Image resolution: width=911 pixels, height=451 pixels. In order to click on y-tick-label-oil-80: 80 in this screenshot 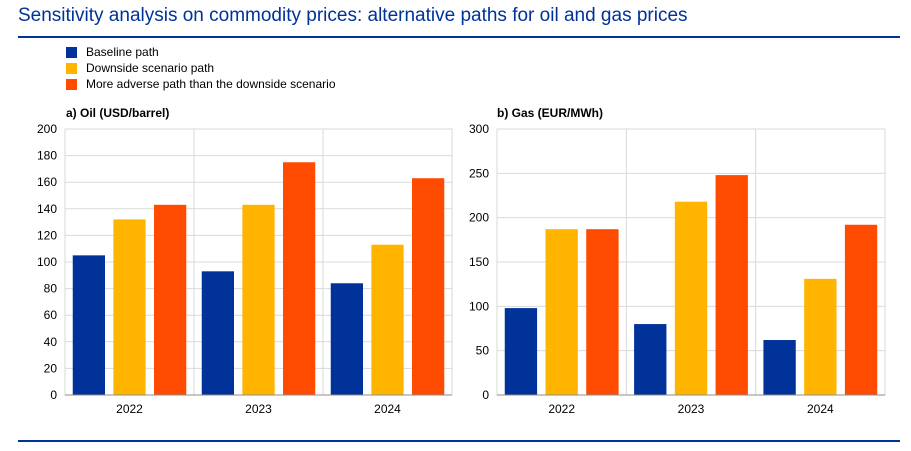, I will do `click(51, 289)`.